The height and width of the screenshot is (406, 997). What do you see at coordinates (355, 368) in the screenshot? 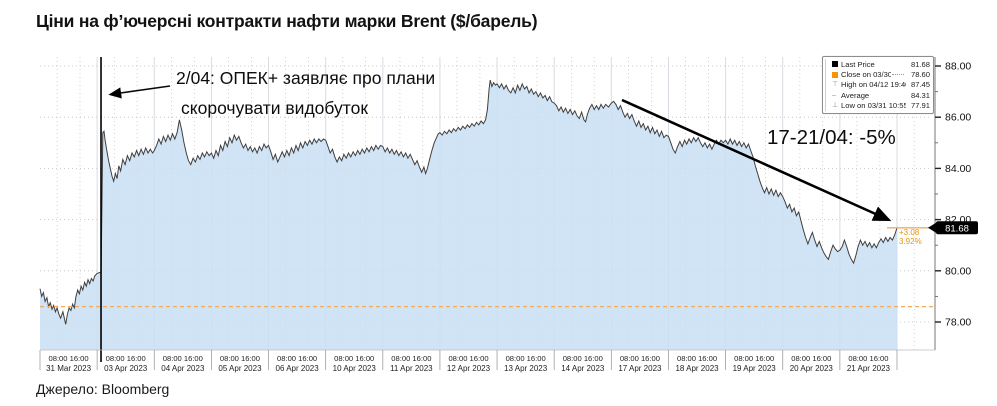
I see `x-axis-date-label: 10 Apr 2023` at bounding box center [355, 368].